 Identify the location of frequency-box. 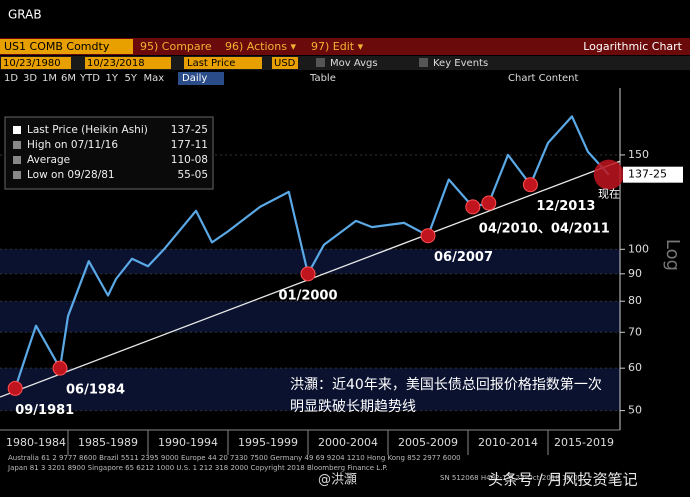
(201, 78).